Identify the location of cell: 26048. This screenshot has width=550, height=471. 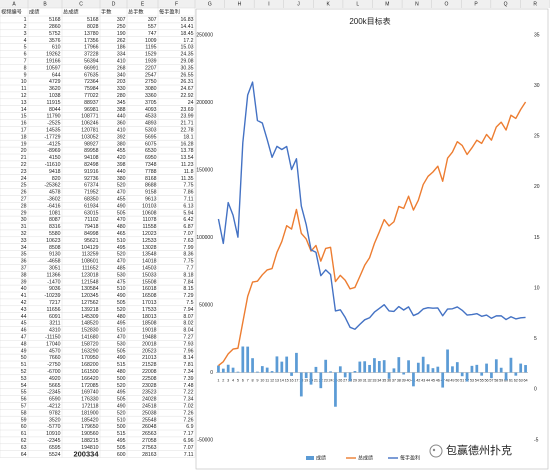
(149, 427).